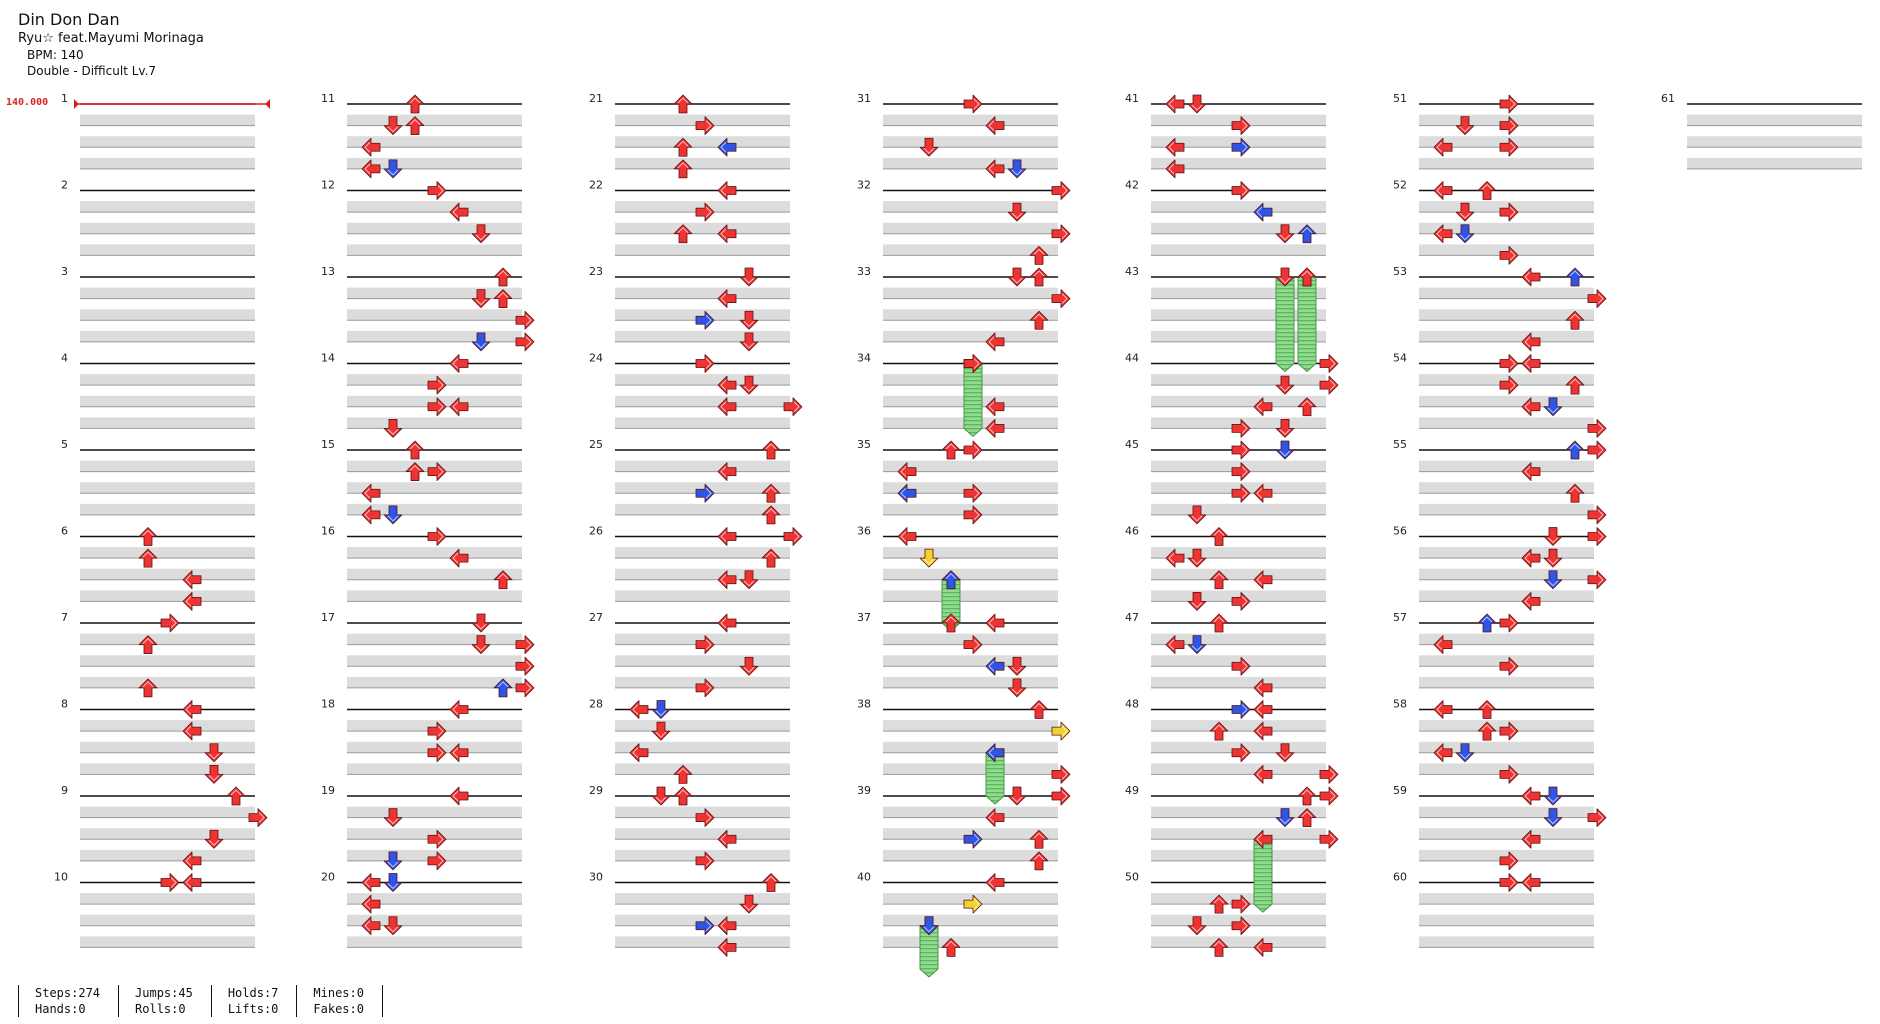 The image size is (1880, 1024). Describe the element at coordinates (957, 650) in the screenshot. I see `measure-37: 37` at that location.